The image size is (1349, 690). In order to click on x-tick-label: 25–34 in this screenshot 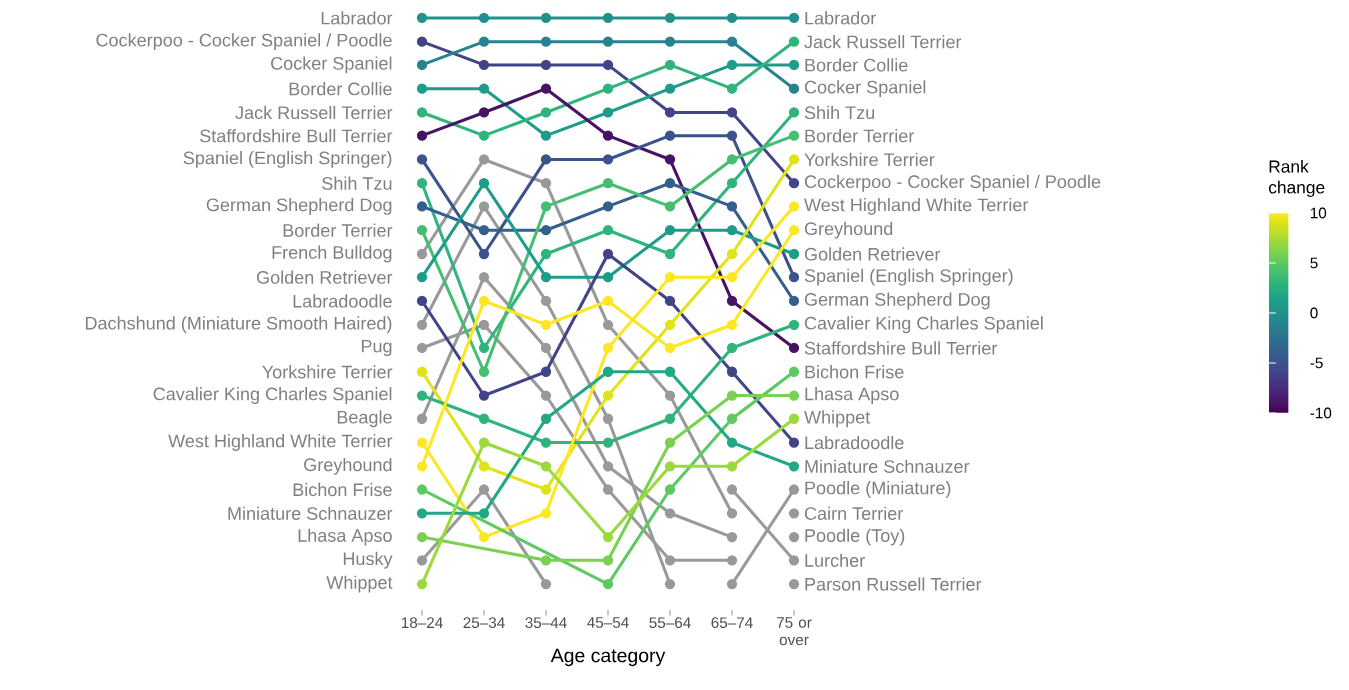, I will do `click(484, 623)`.